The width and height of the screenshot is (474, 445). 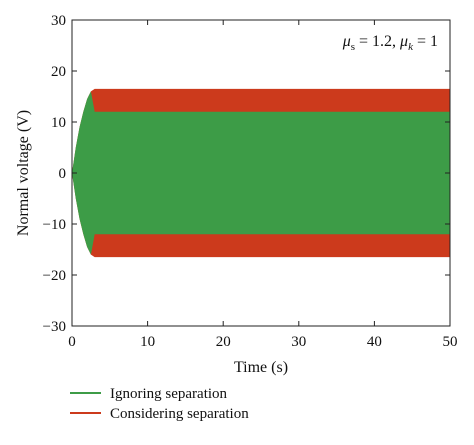 What do you see at coordinates (425, 41) in the screenshot?
I see `mu-k-value: = 1` at bounding box center [425, 41].